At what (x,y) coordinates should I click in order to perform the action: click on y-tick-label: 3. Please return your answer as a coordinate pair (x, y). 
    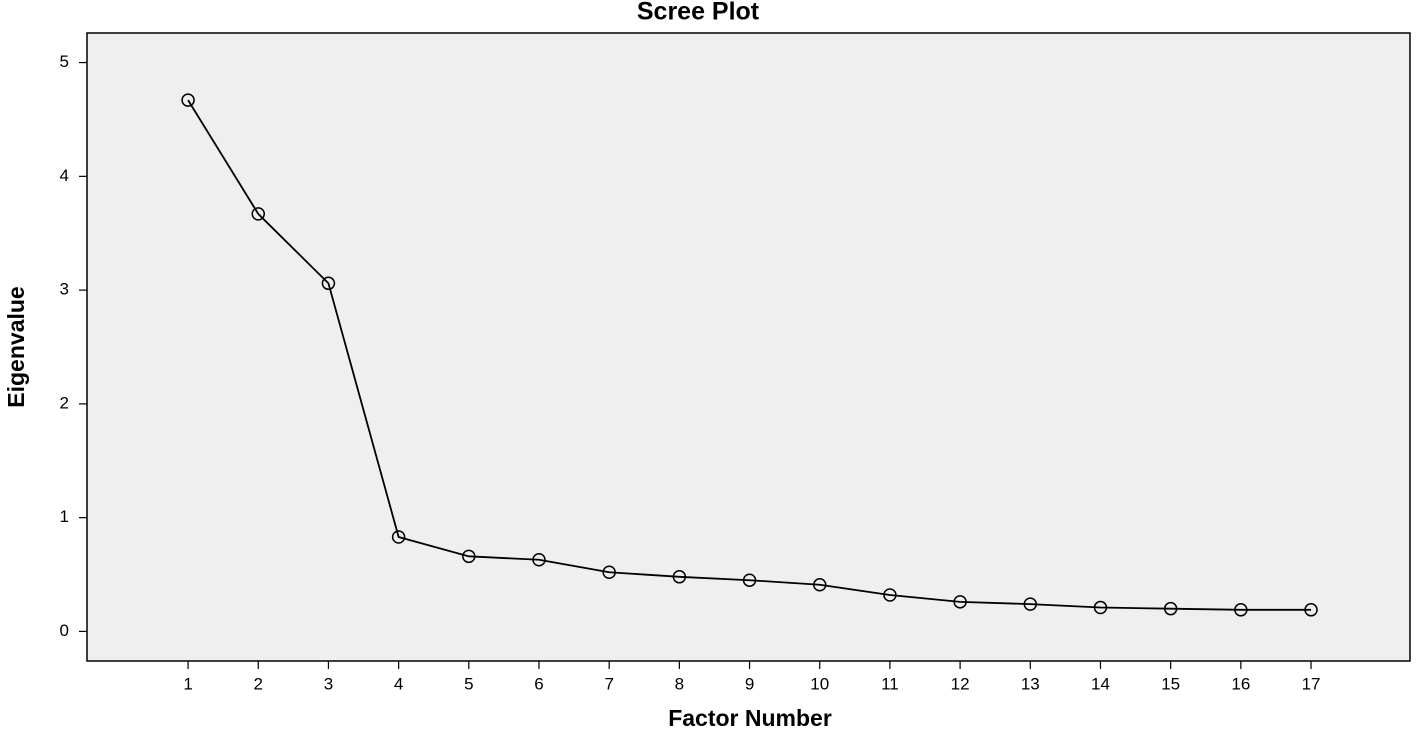
    Looking at the image, I should click on (64, 289).